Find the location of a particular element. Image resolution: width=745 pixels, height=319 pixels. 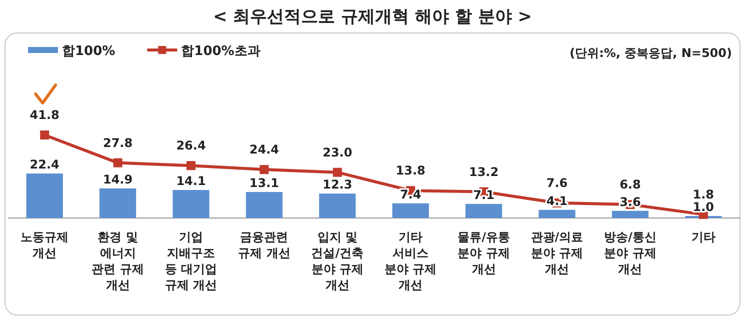

data-label: 1.8 is located at coordinates (703, 194).